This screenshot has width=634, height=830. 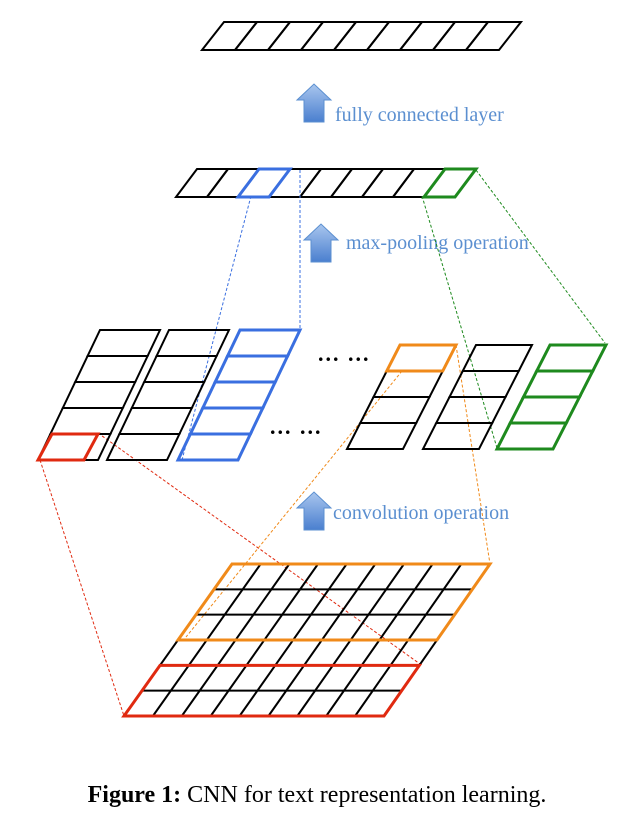 I want to click on feature-maps, so click(x=322, y=395).